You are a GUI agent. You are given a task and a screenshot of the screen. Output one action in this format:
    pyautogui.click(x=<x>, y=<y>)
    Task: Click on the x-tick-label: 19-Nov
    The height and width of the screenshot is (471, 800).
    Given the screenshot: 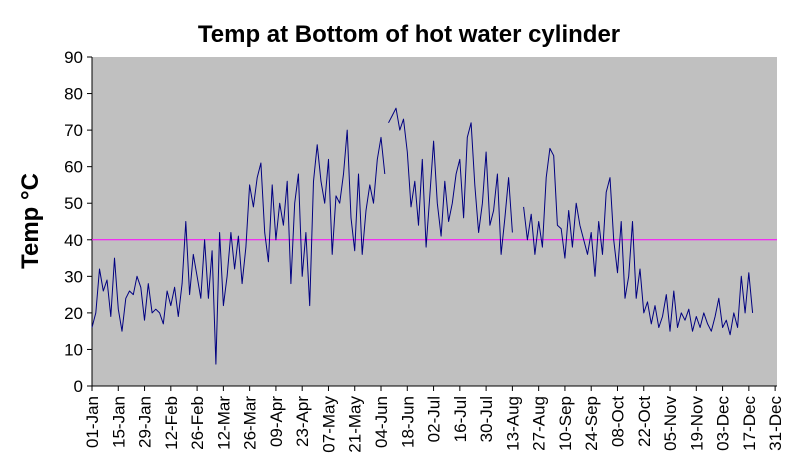 What is the action you would take?
    pyautogui.click(x=696, y=423)
    